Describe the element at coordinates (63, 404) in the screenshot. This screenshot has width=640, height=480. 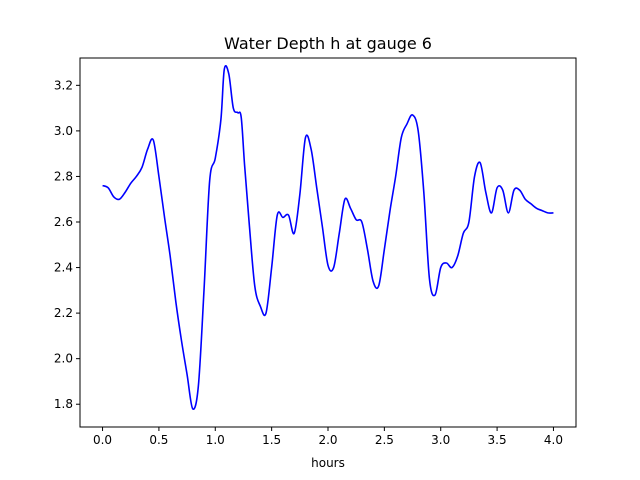
I see `y-tick-label: 1.8` at that location.